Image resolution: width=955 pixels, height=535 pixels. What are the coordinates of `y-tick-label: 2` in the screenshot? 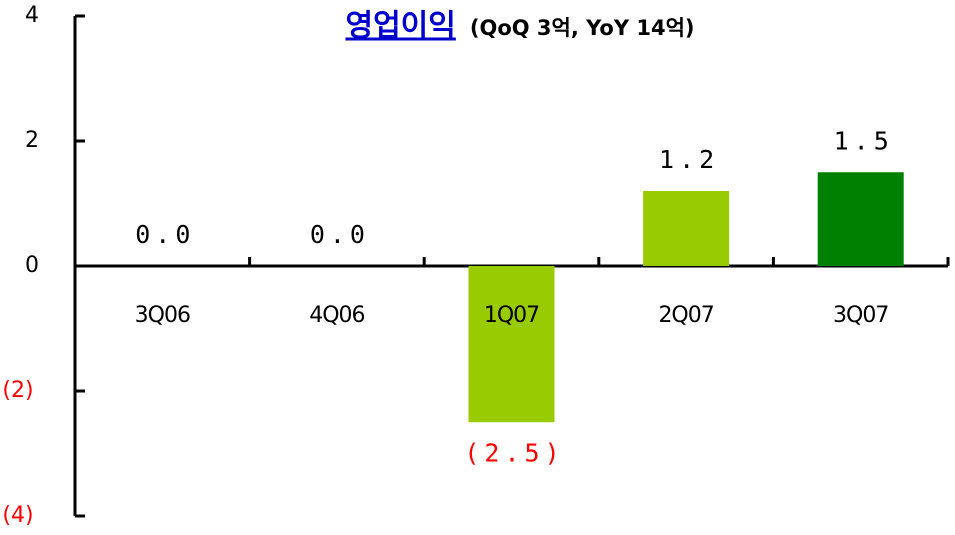 It's located at (32, 140).